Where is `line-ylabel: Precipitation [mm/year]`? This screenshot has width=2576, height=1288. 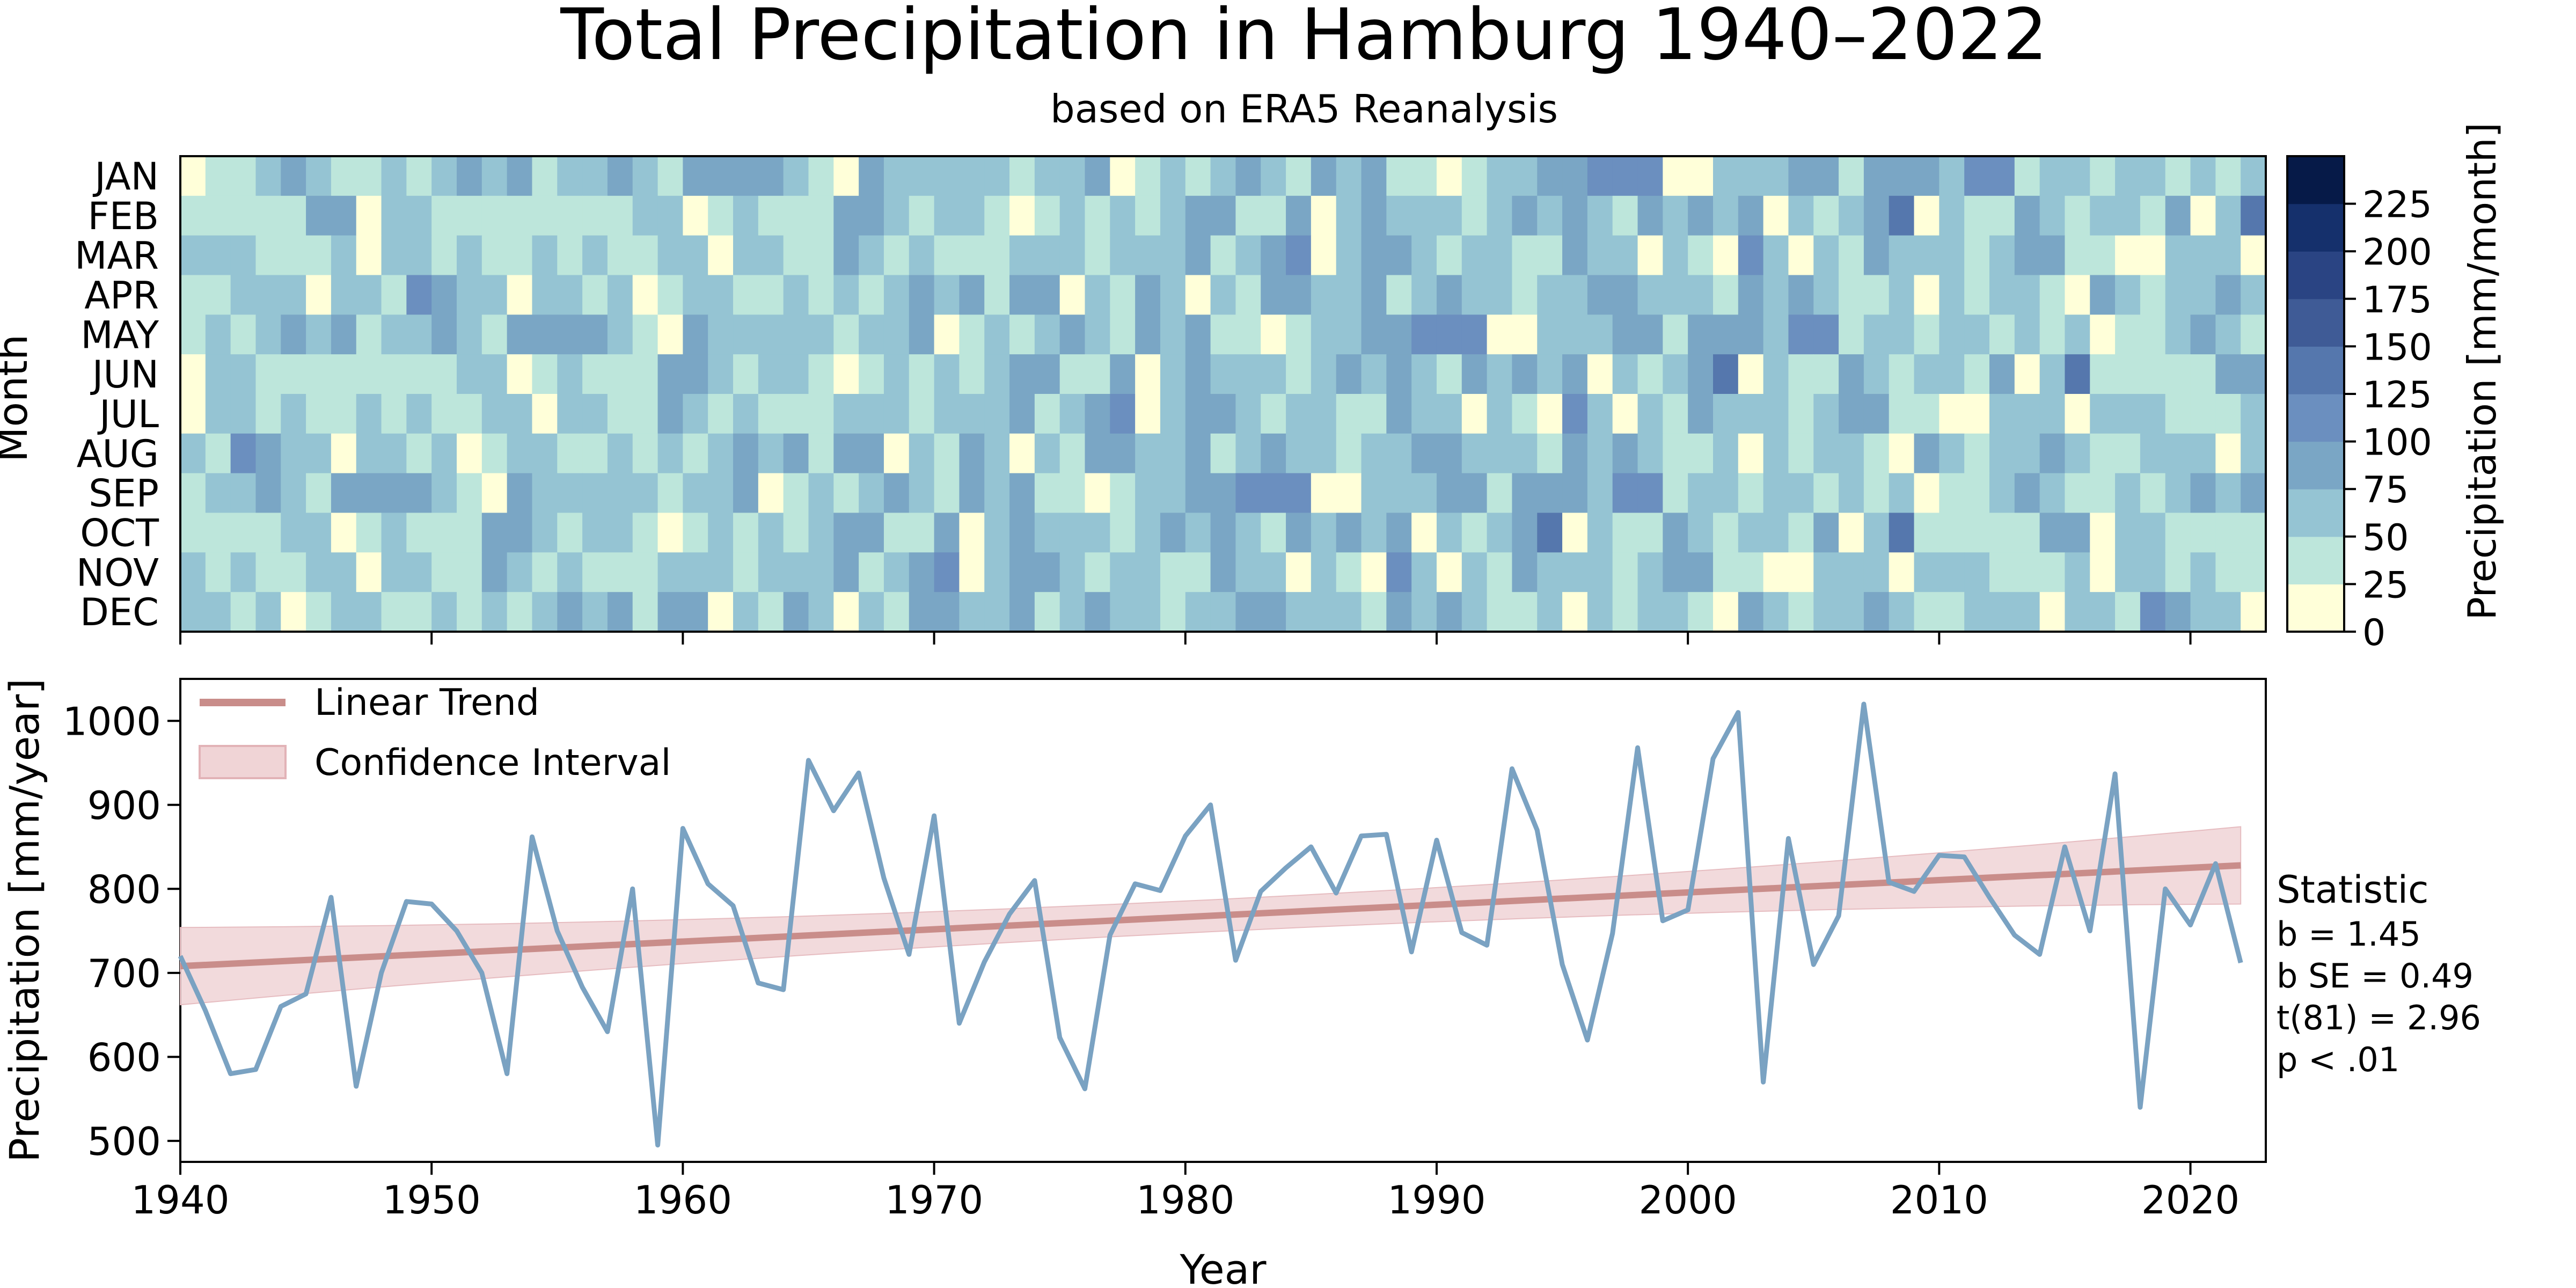
line-ylabel: Precipitation [mm/year] is located at coordinates (24, 920).